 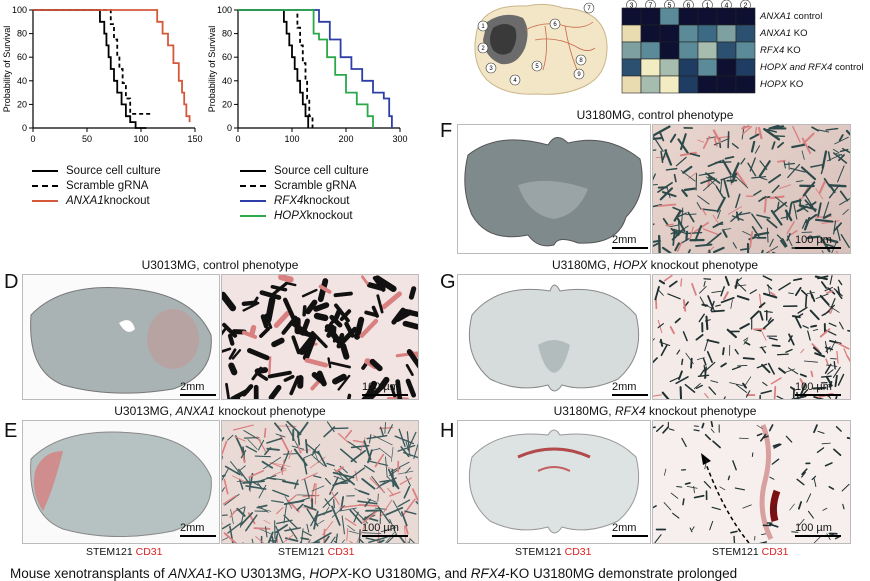 I want to click on y-tick-label: 100, so click(x=19, y=10).